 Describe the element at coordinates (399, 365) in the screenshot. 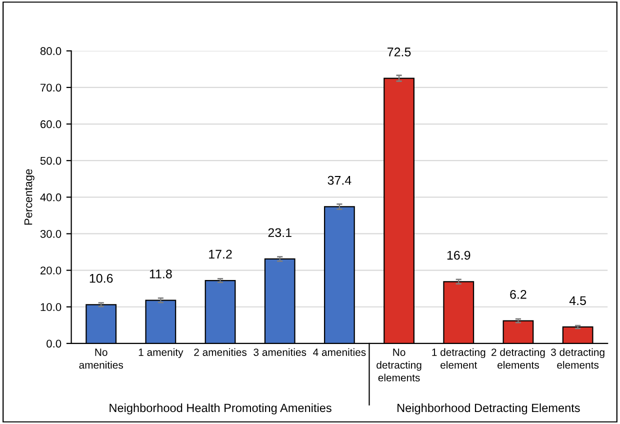

I see `x-tick-label: No detracting elements` at that location.